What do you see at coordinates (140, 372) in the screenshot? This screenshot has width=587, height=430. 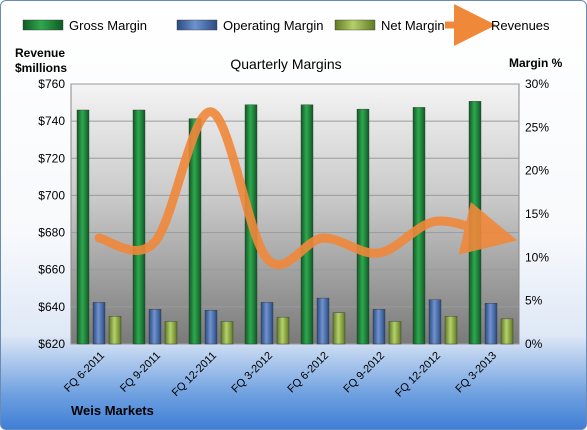 I see `x-tick-label: FQ 9-2011` at bounding box center [140, 372].